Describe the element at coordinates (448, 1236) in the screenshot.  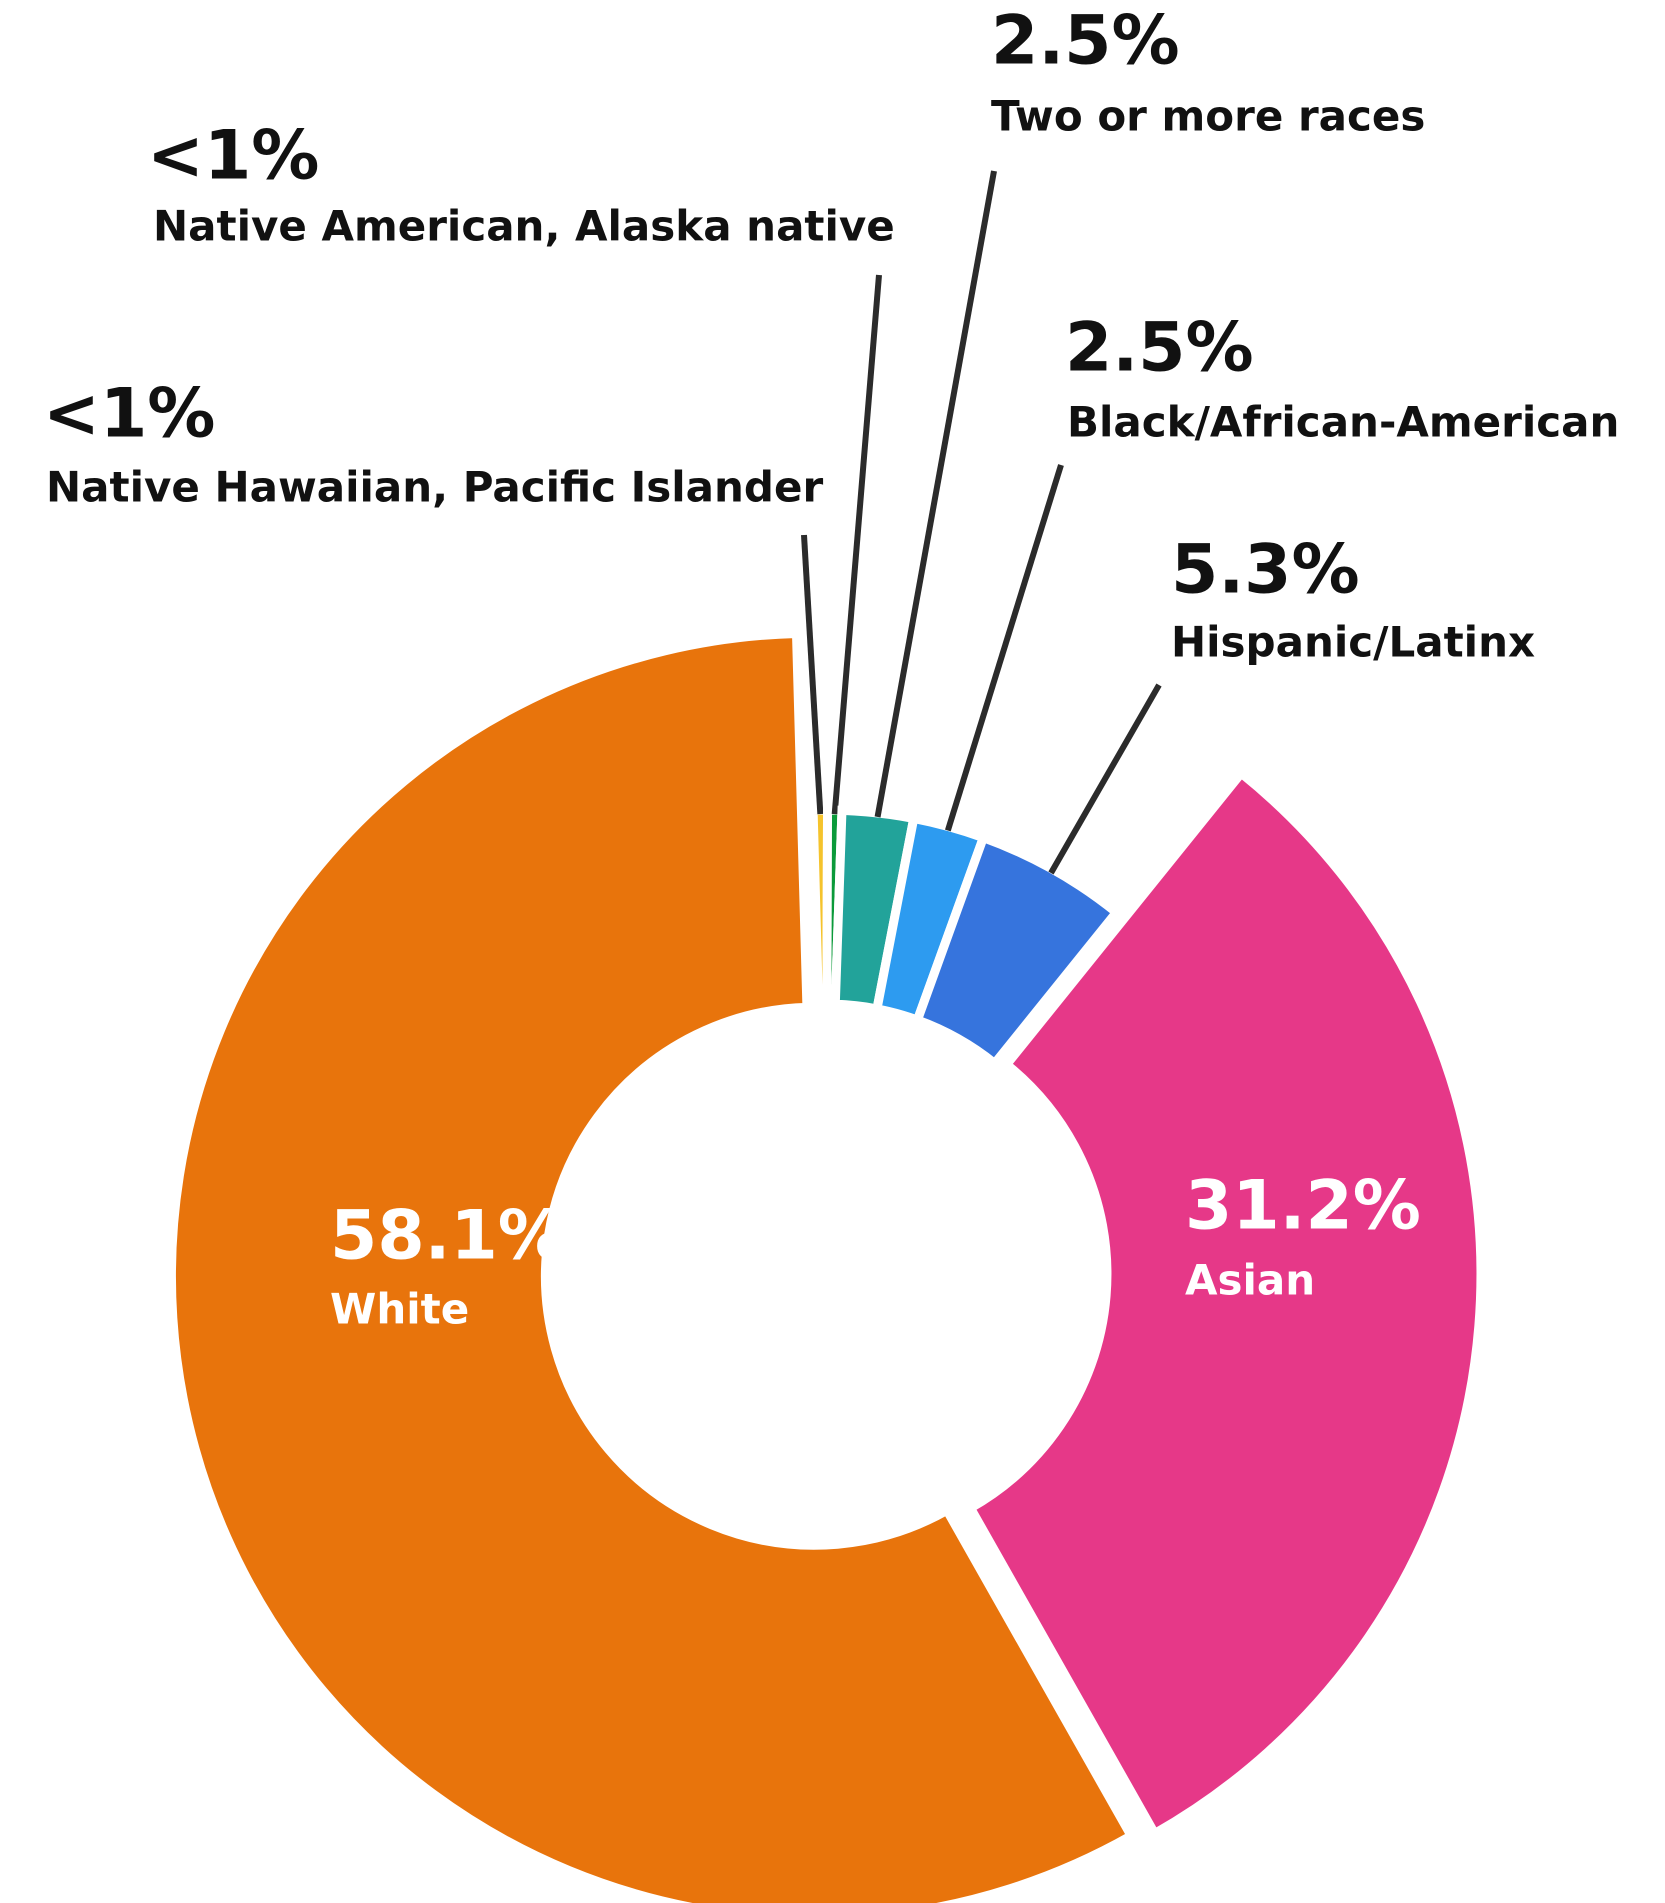
I see `value-label: 58.1%` at that location.